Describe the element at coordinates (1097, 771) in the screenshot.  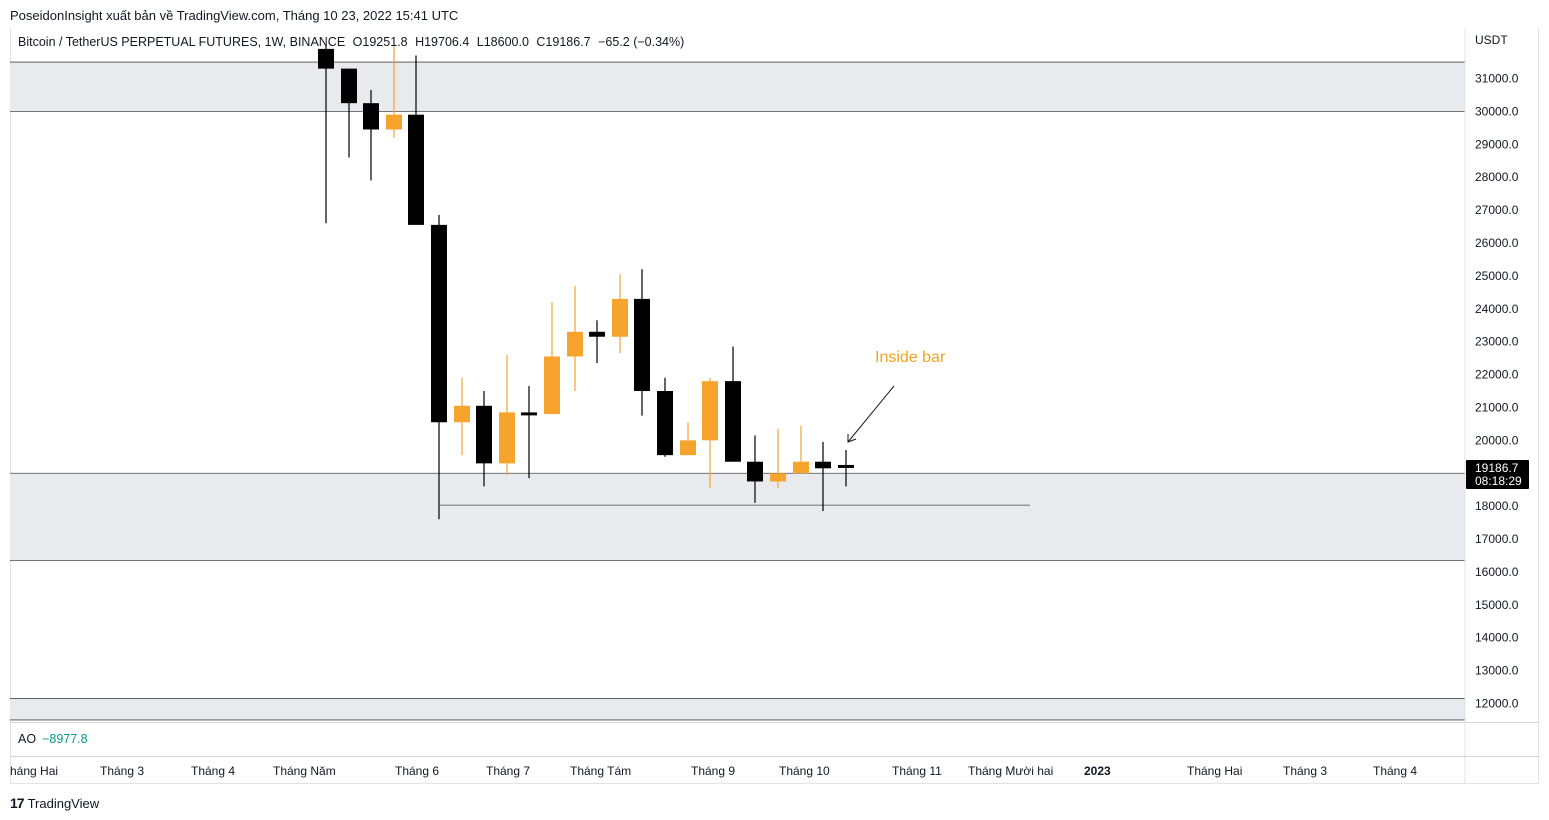
I see `time-tick-11: 2023` at that location.